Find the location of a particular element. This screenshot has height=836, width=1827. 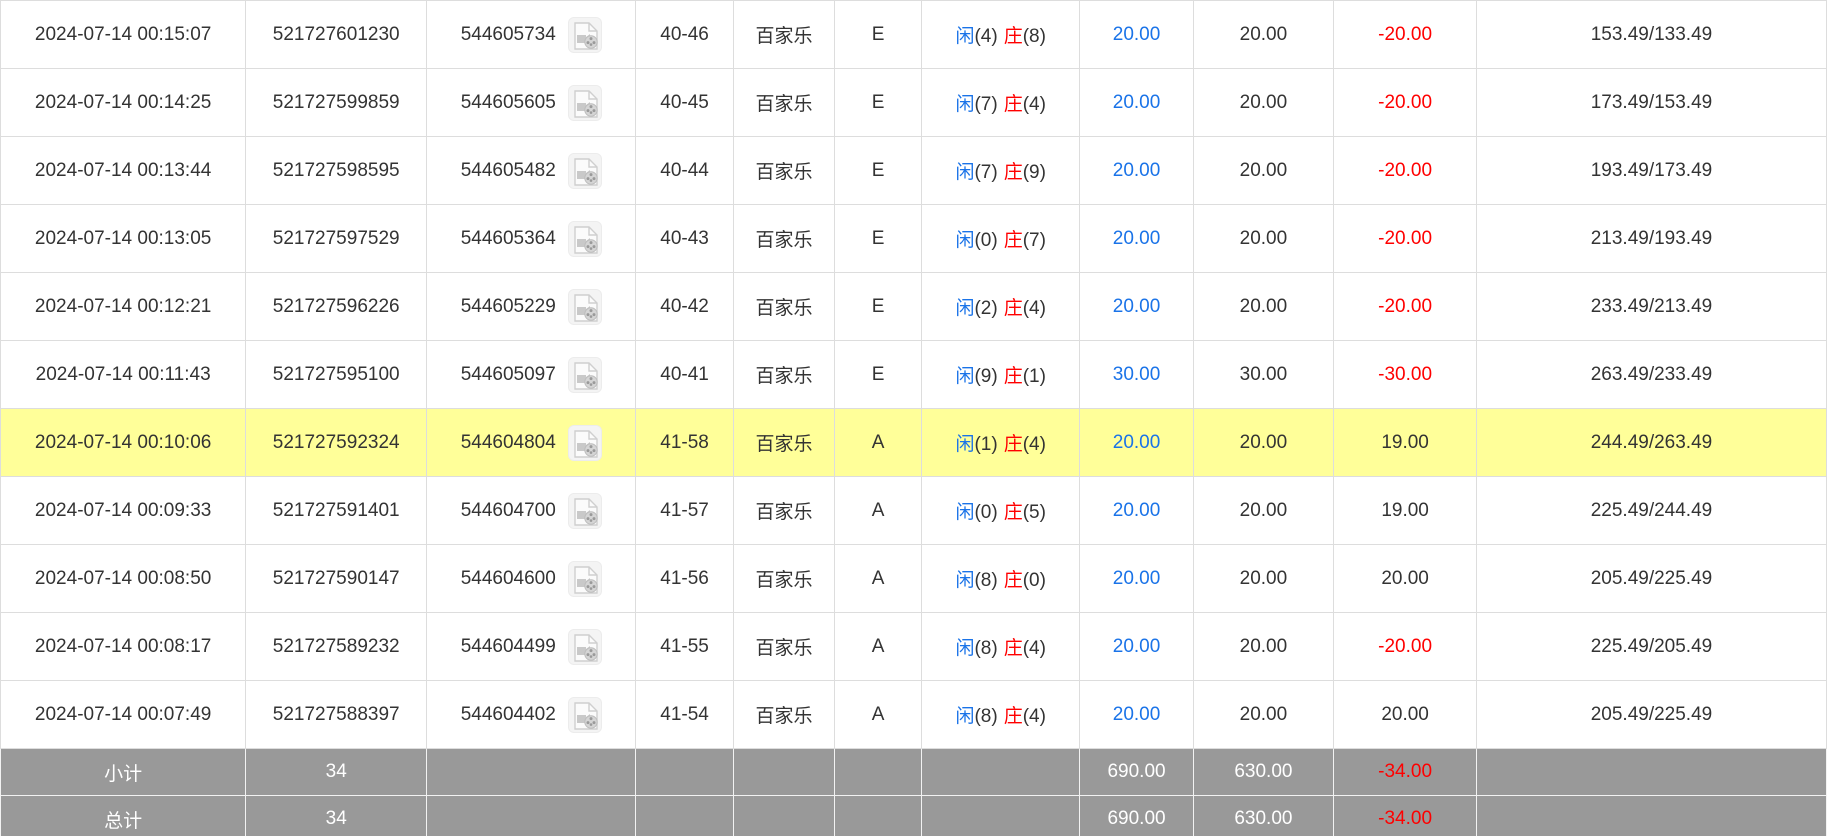

cell-bet-detail: 闲(2) 庄(4) is located at coordinates (1000, 306).